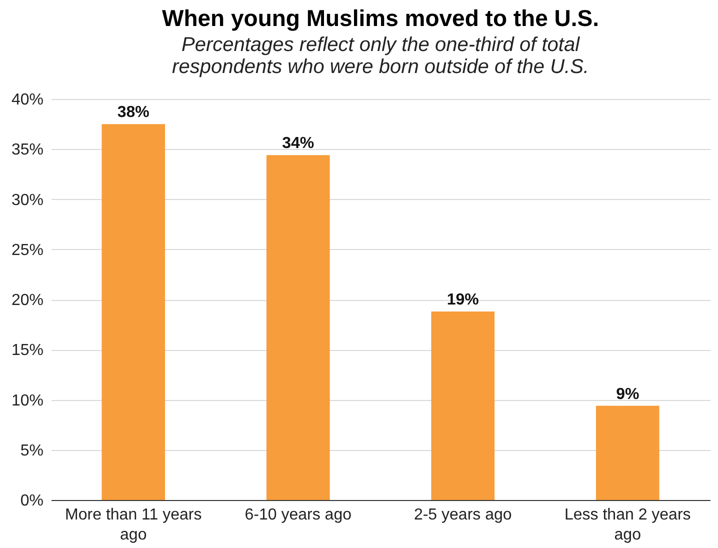 This screenshot has height=548, width=718. Describe the element at coordinates (27, 150) in the screenshot. I see `y-tick-label: 35%` at that location.